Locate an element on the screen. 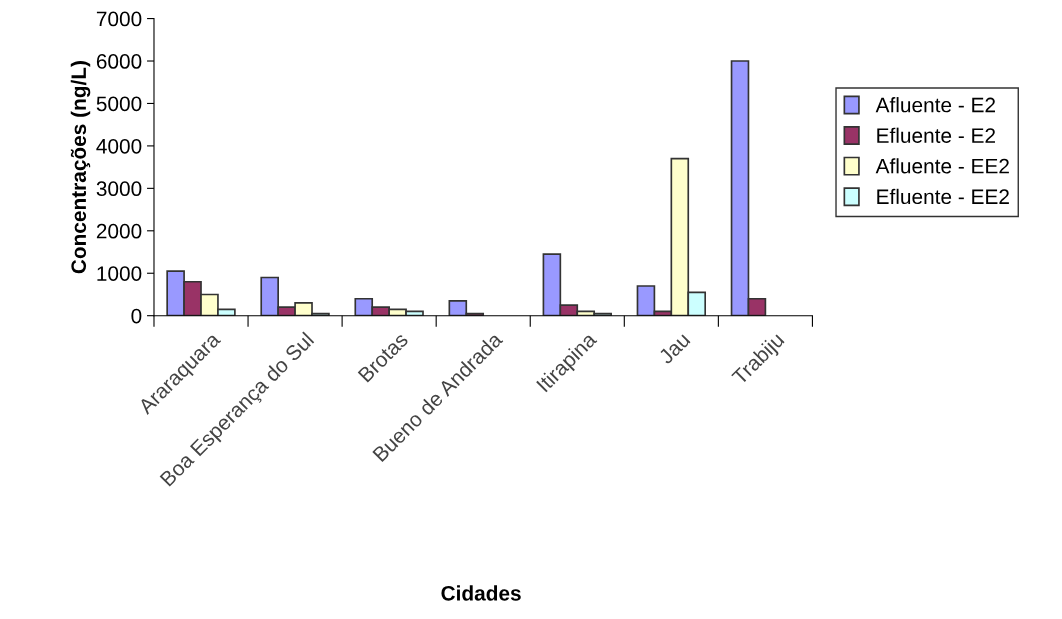  y-tick-label: 1000 is located at coordinates (119, 273).